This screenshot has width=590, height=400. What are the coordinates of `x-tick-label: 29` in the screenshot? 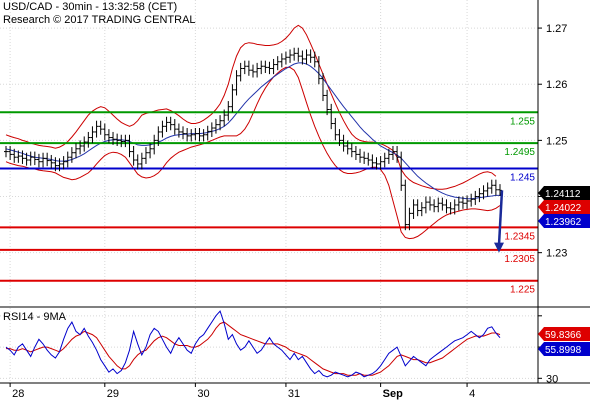 It's located at (113, 394).